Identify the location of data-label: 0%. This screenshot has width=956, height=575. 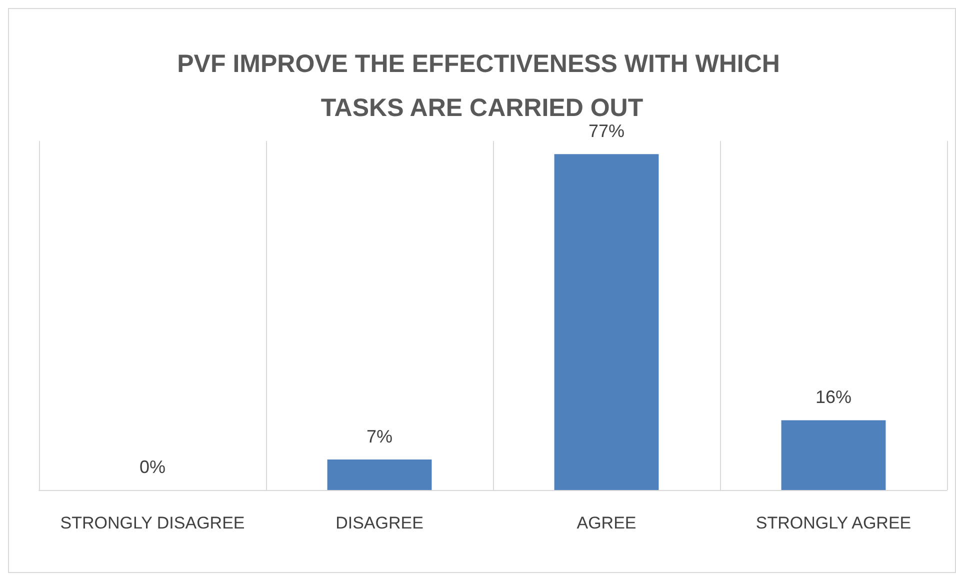
(152, 467).